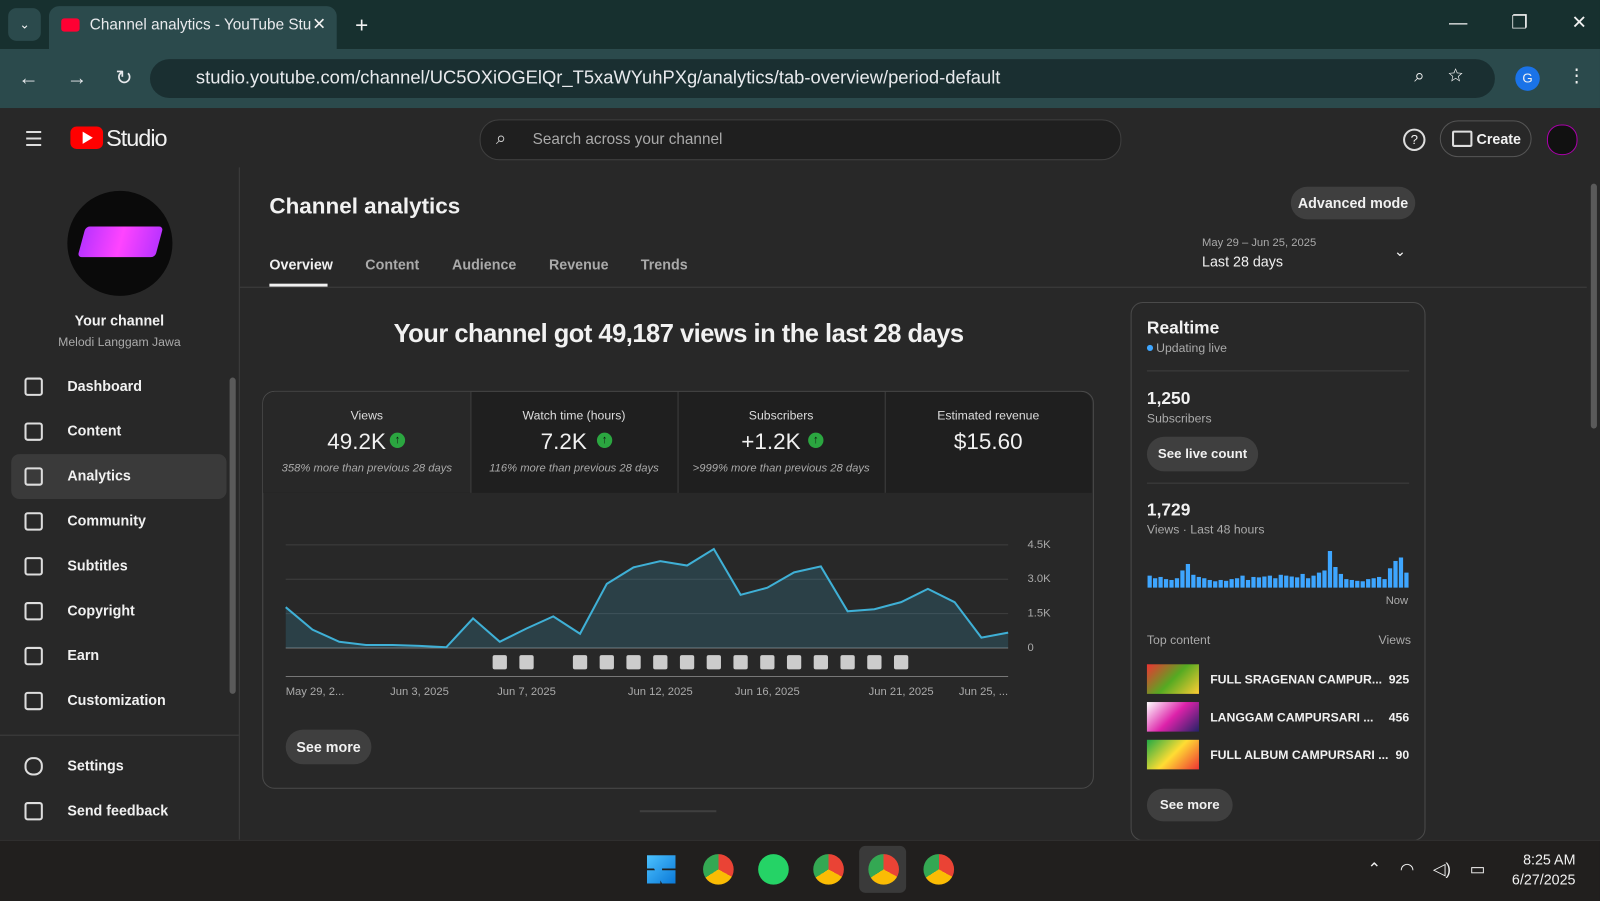 The image size is (1600, 901). Describe the element at coordinates (392, 264) in the screenshot. I see `tab: Content` at that location.